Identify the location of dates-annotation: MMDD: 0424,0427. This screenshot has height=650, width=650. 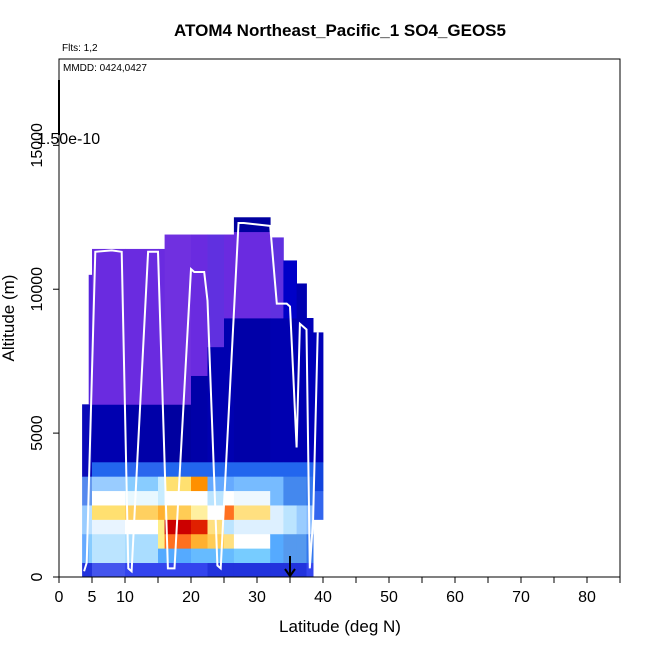
(105, 68).